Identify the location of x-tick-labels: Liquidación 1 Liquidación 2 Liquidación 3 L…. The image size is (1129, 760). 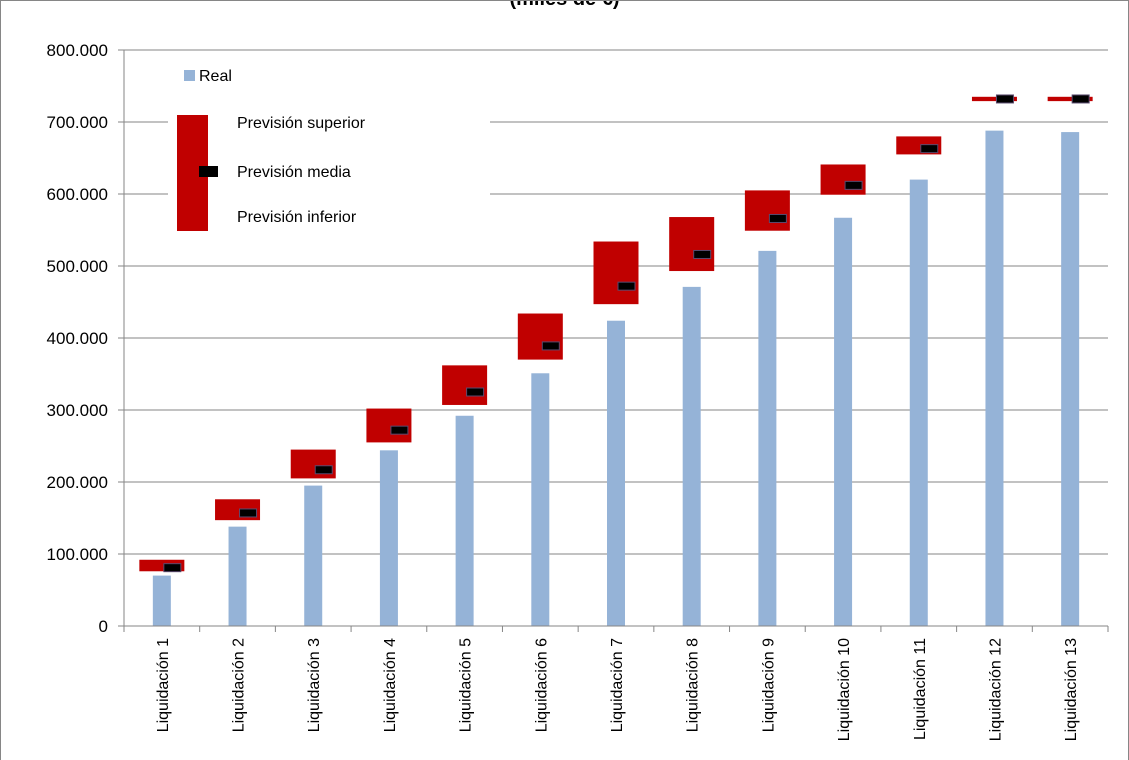
(617, 689).